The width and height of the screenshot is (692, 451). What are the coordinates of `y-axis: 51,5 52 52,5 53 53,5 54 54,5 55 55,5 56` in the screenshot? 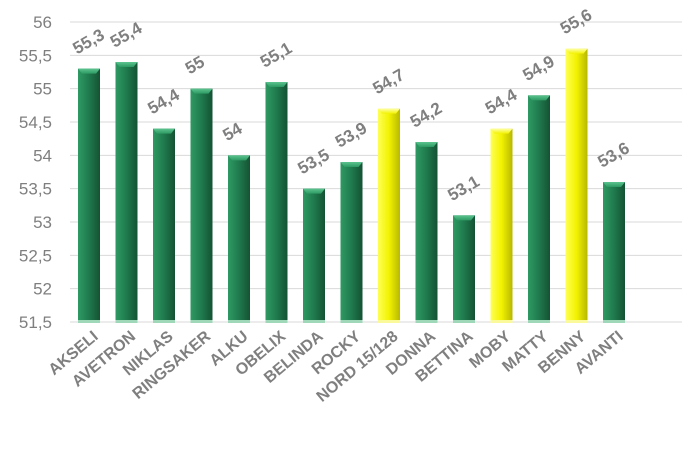 It's located at (35, 172).